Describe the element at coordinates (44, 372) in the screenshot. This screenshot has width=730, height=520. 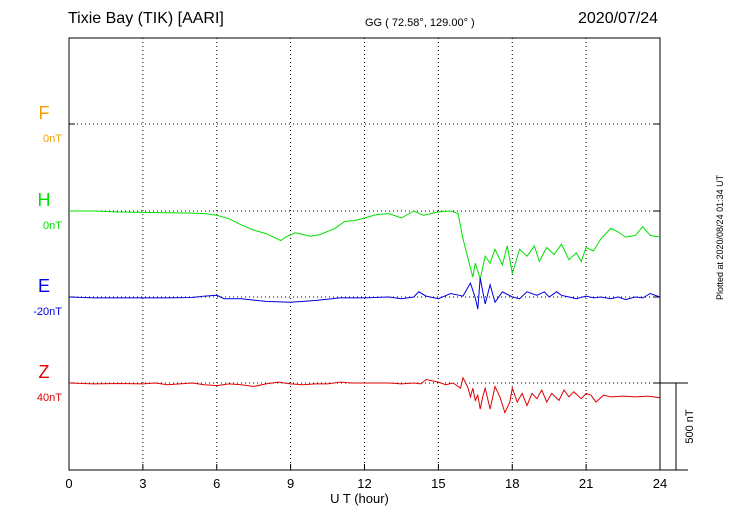
I see `series-name-z: Z` at that location.